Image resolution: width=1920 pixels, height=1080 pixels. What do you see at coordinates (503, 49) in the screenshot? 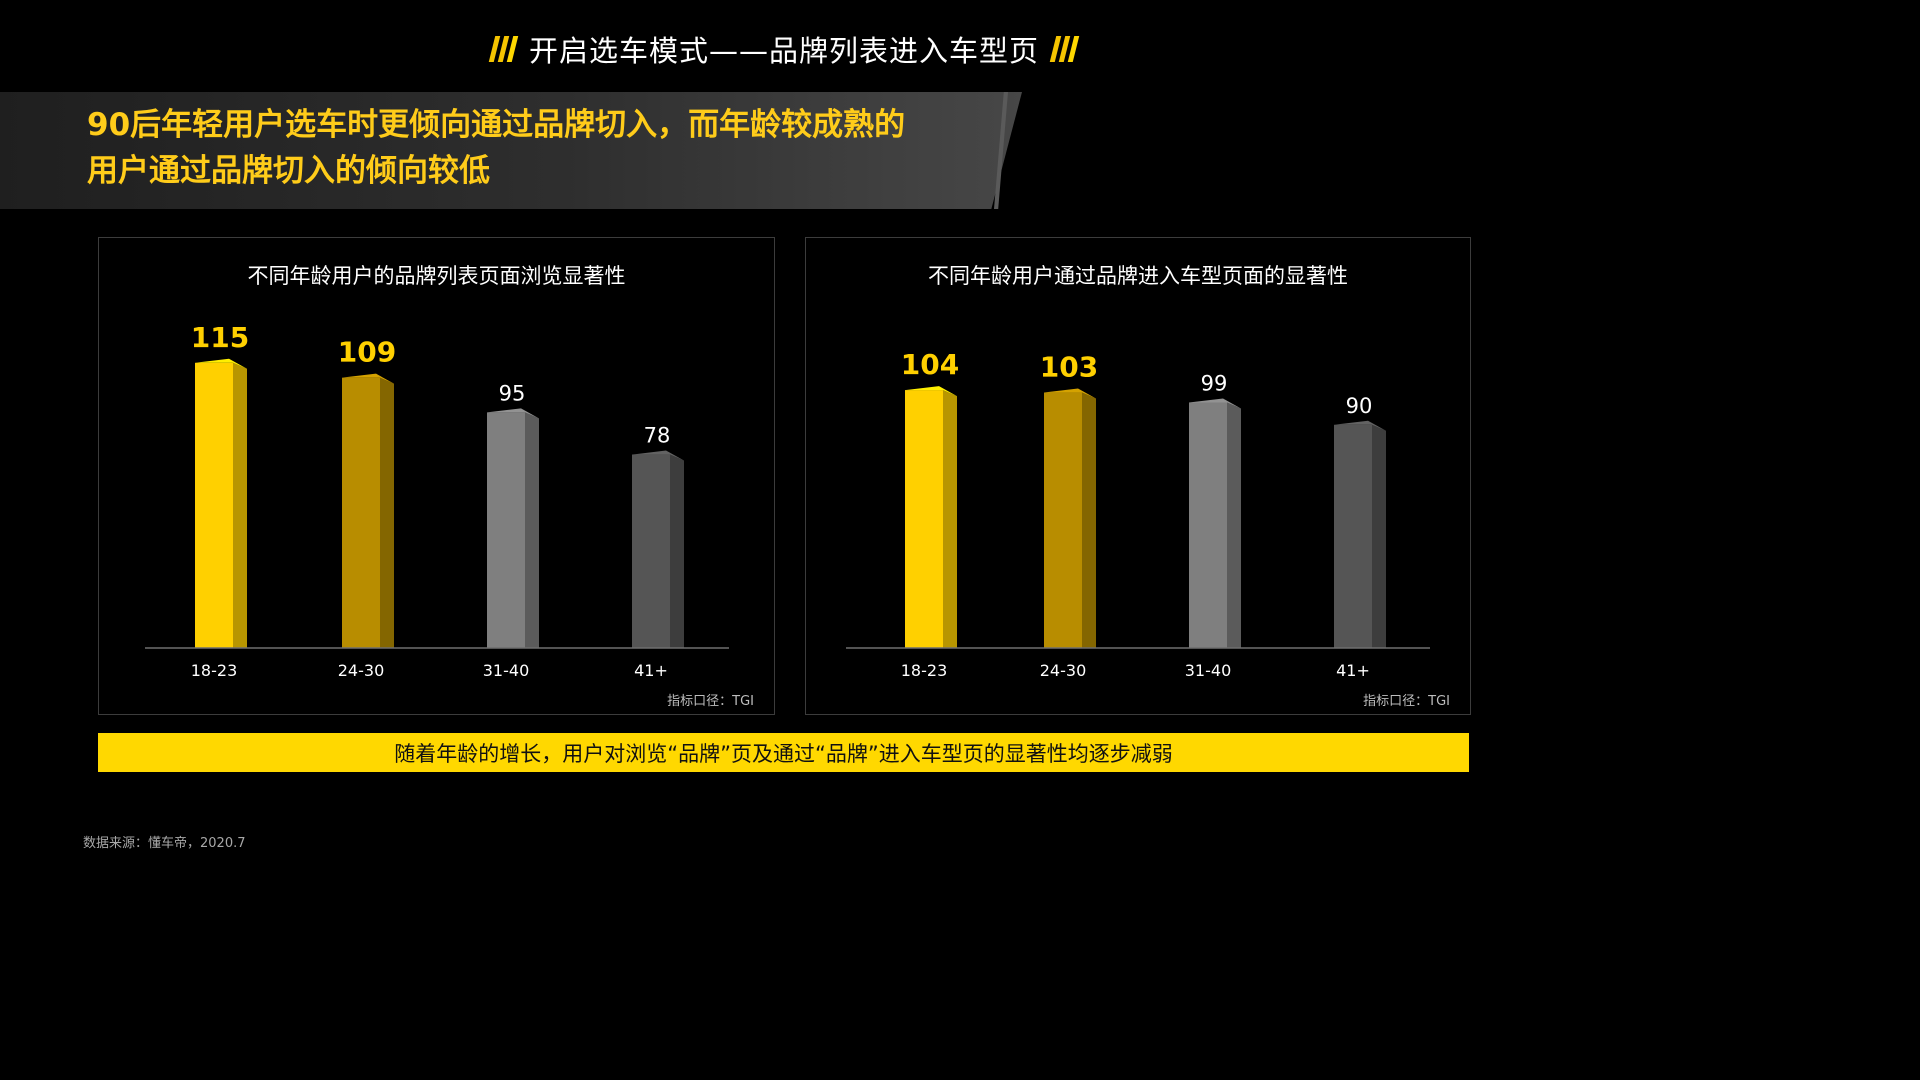
I see `stripes-left-icon` at bounding box center [503, 49].